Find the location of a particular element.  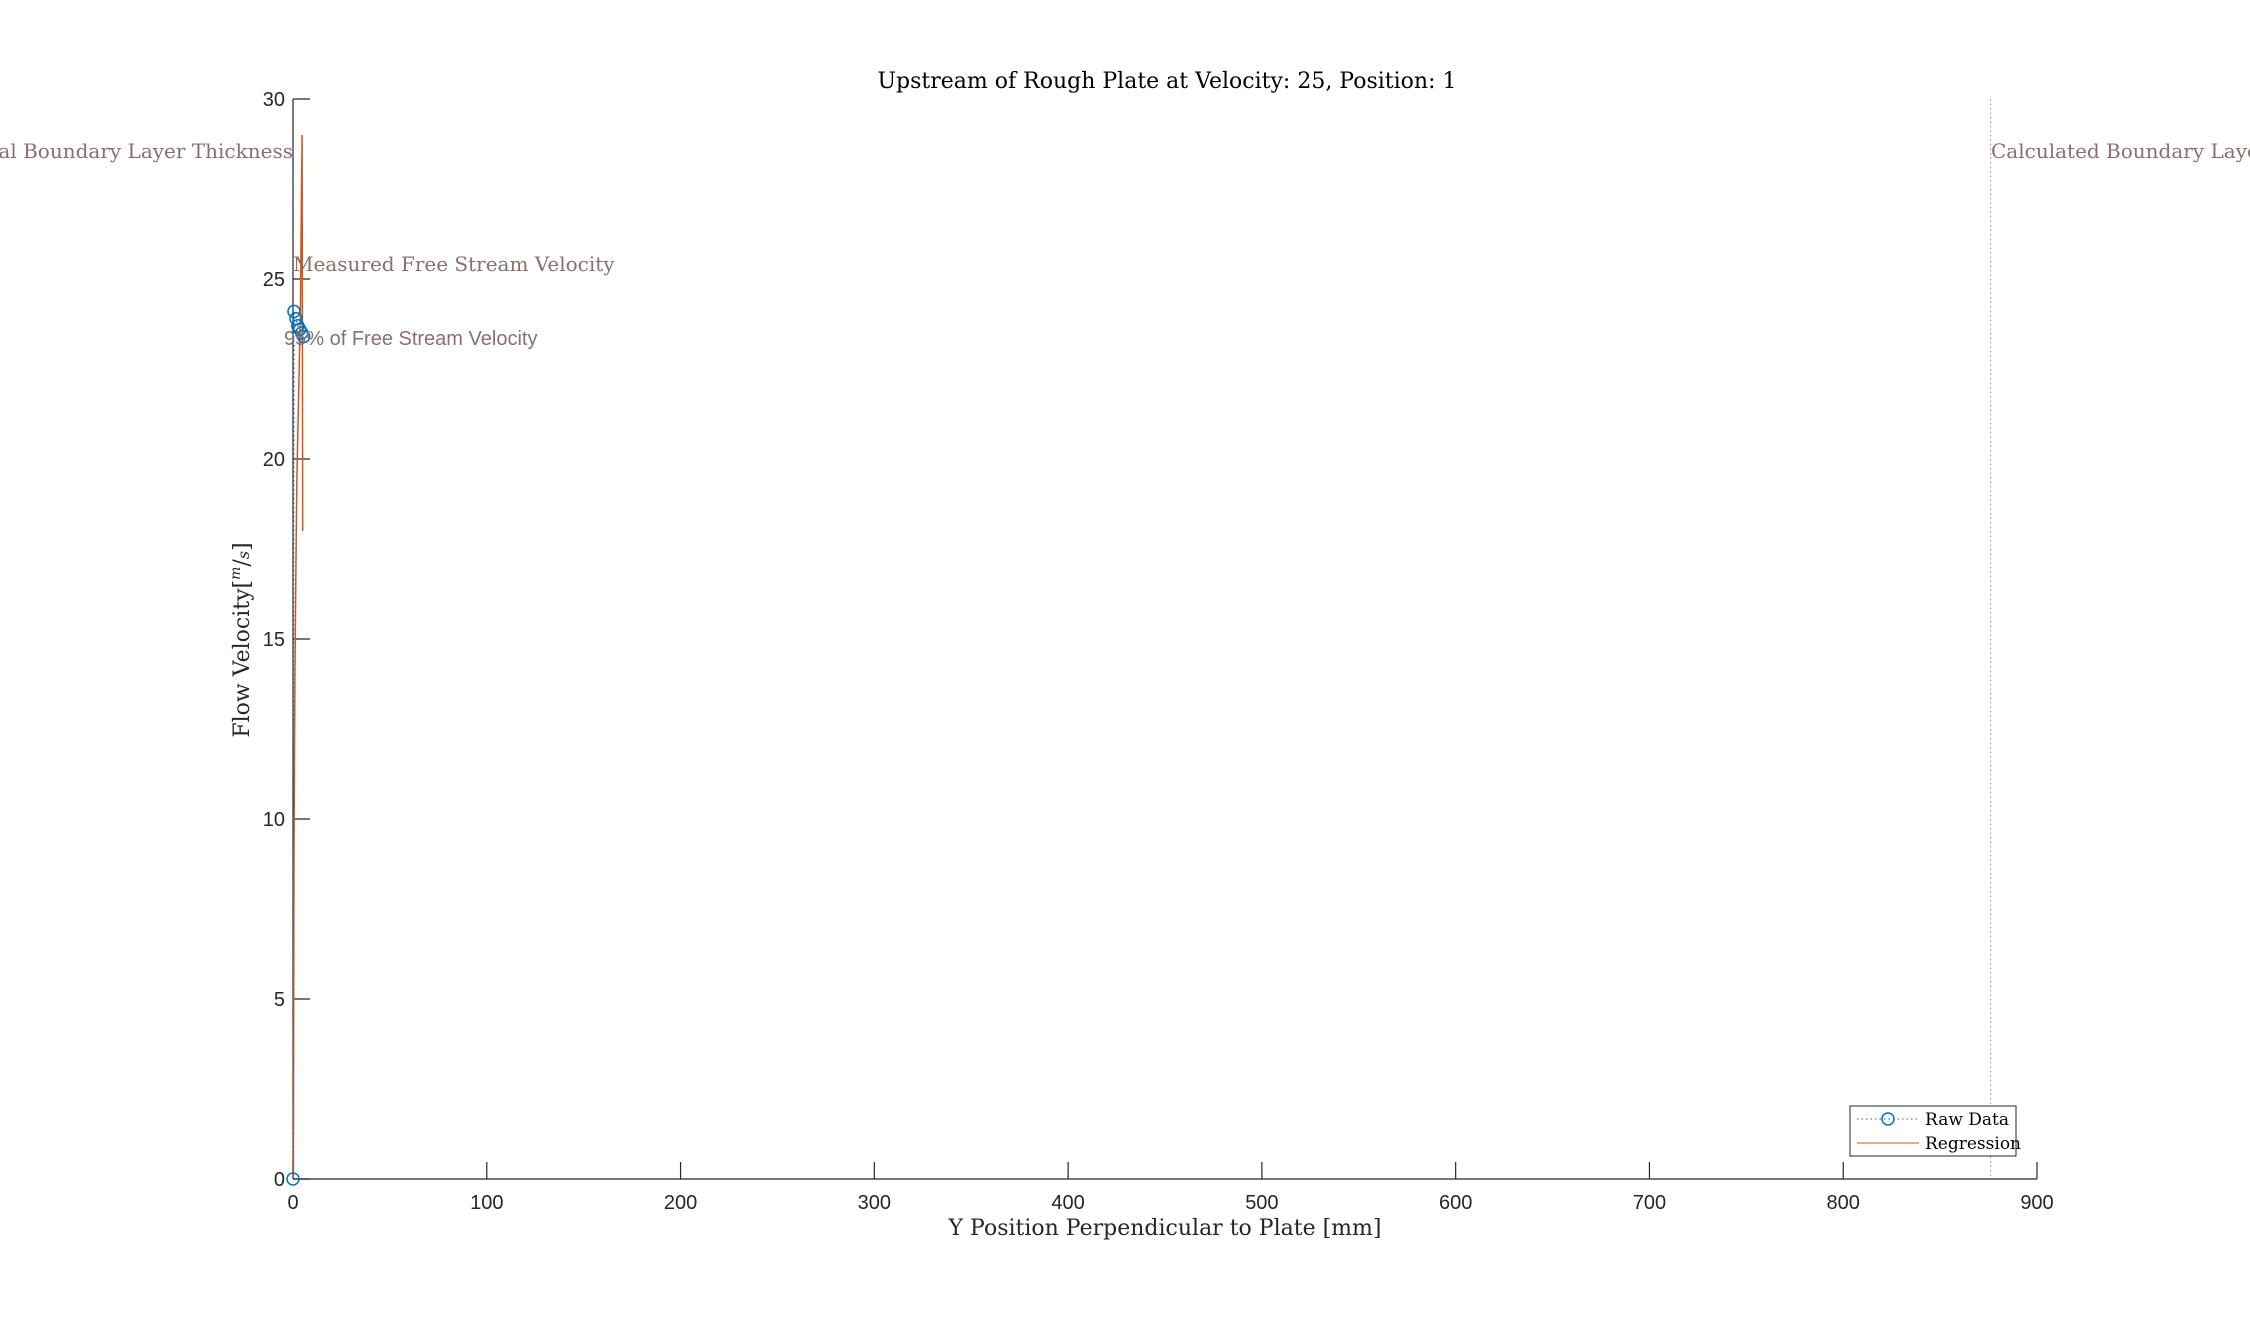

x-tick-label: 300 is located at coordinates (874, 1203).